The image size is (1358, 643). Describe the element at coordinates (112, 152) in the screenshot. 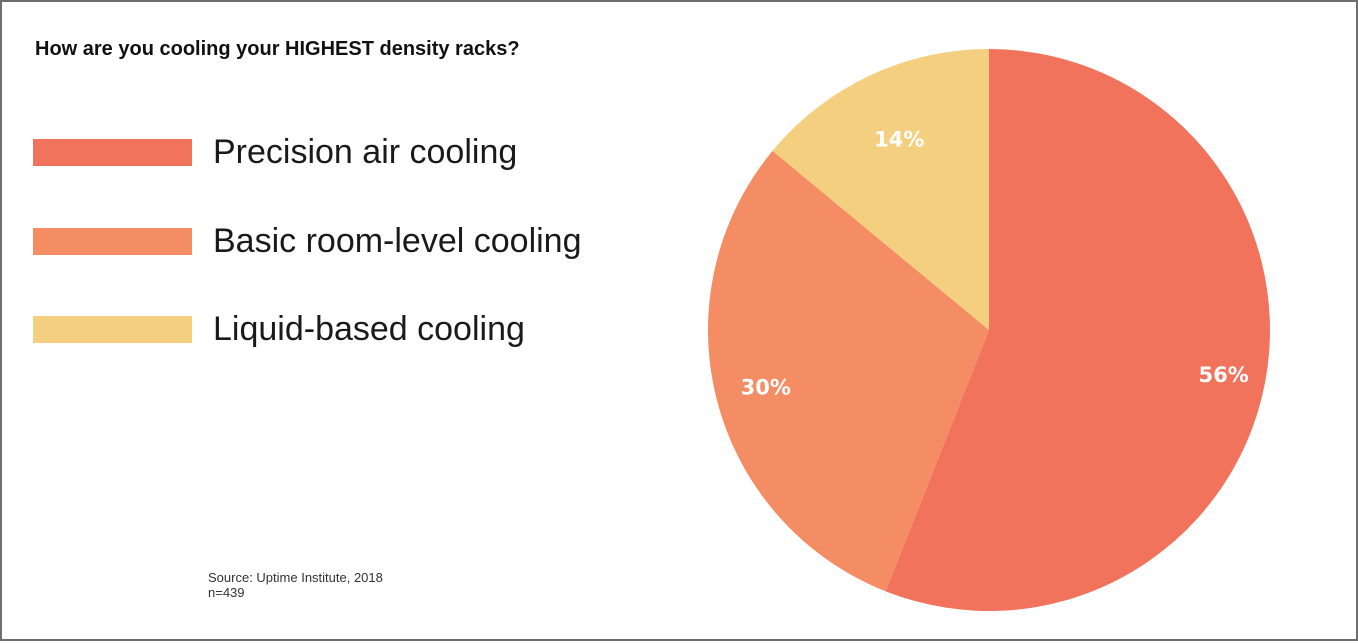

I see `legend-swatch-precision-air` at that location.